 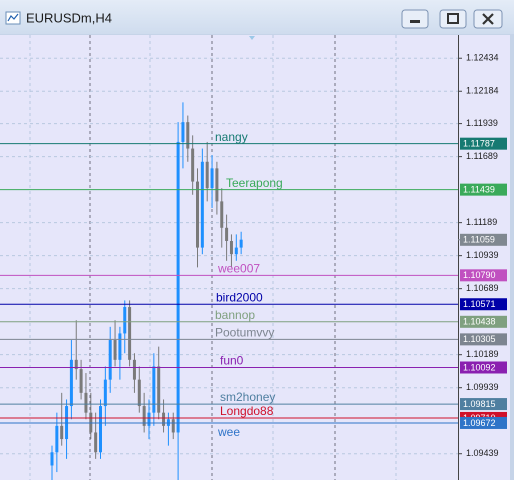 What do you see at coordinates (482, 156) in the screenshot?
I see `y-tick-label: 1.11689` at bounding box center [482, 156].